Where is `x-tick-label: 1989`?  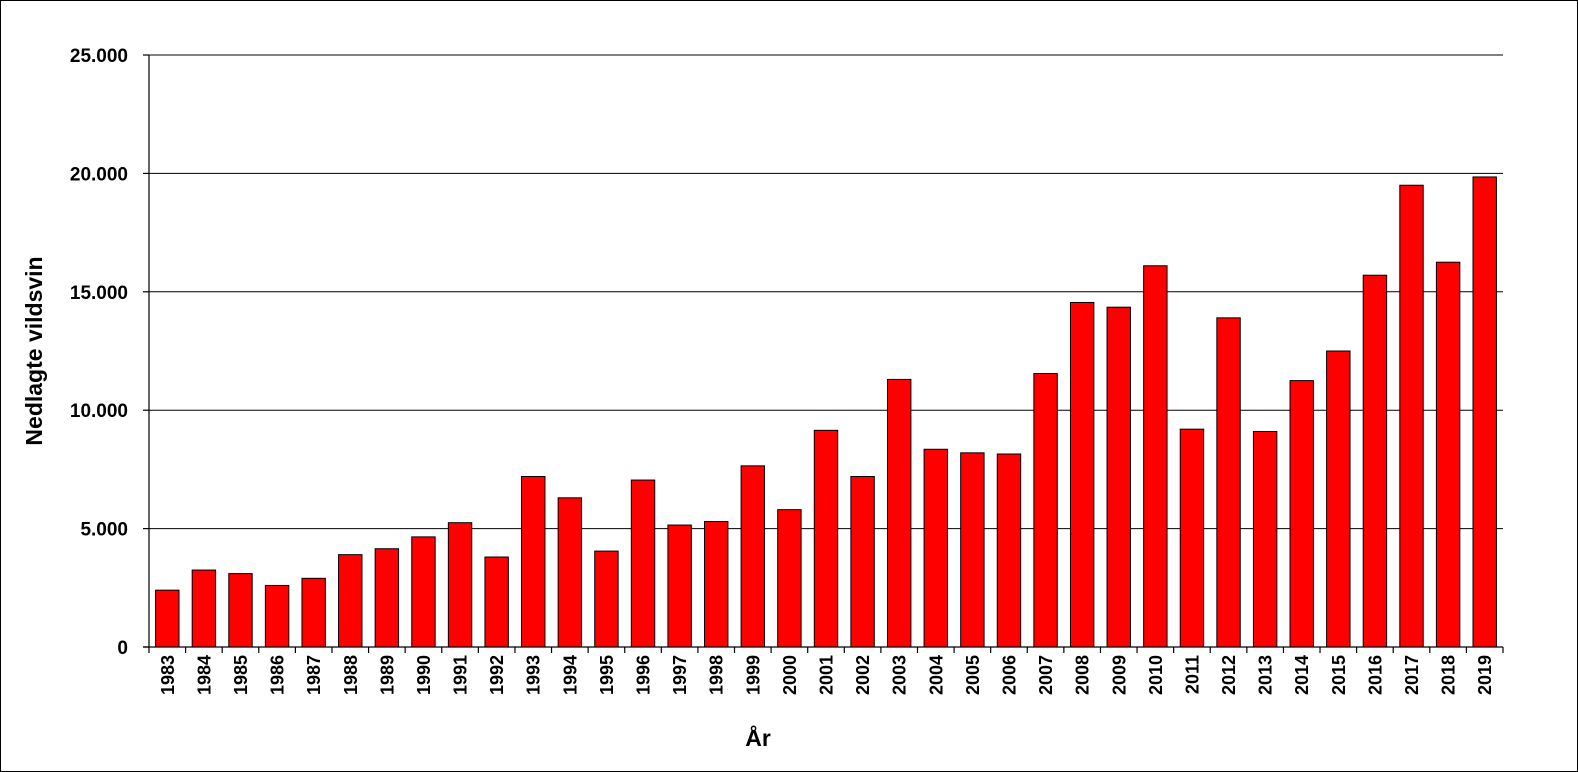
x-tick-label: 1989 is located at coordinates (387, 675).